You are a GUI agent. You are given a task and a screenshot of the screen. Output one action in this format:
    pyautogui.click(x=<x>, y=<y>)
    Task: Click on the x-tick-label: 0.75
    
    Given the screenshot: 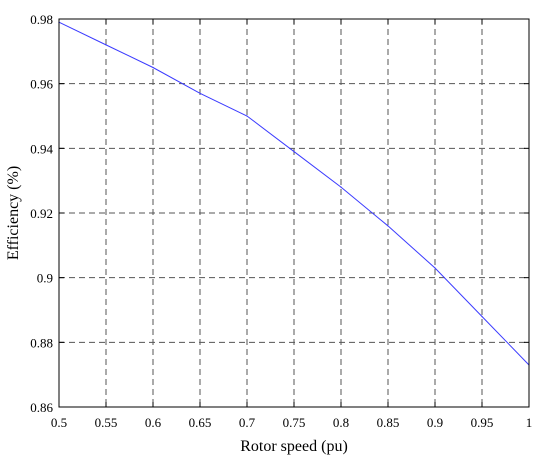 What is the action you would take?
    pyautogui.click(x=294, y=422)
    